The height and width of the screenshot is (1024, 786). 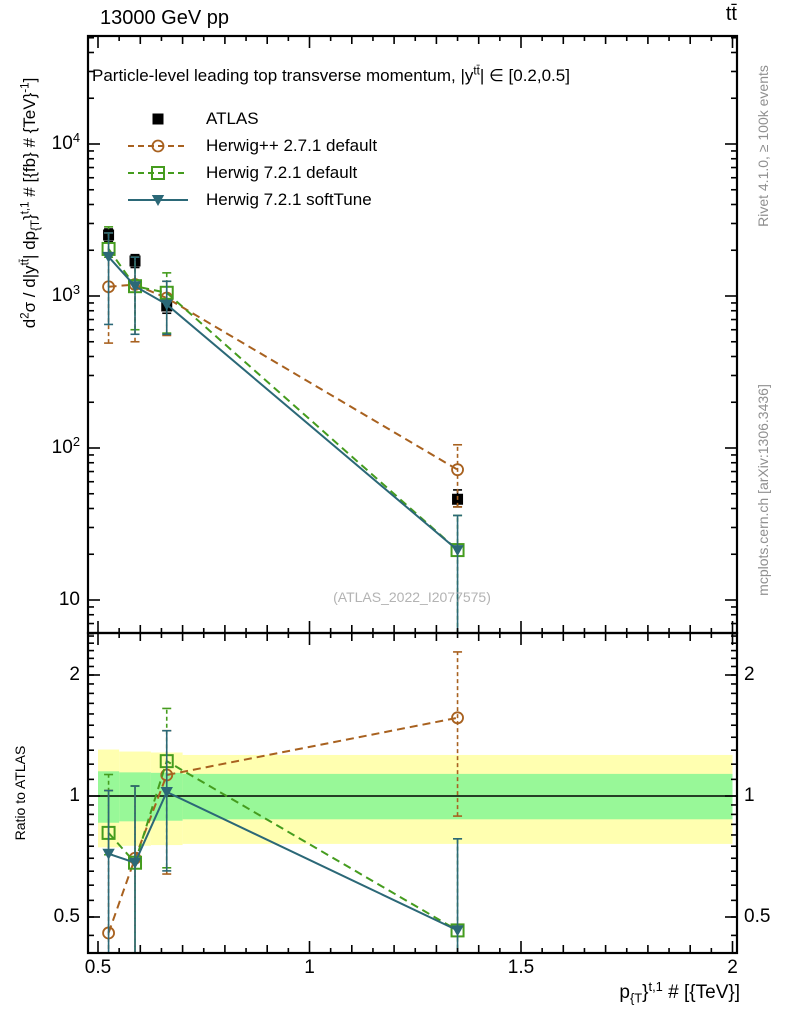 What do you see at coordinates (763, 146) in the screenshot?
I see `rivet-version-note: Rivet 4.1.0, ≥ 100k events` at bounding box center [763, 146].